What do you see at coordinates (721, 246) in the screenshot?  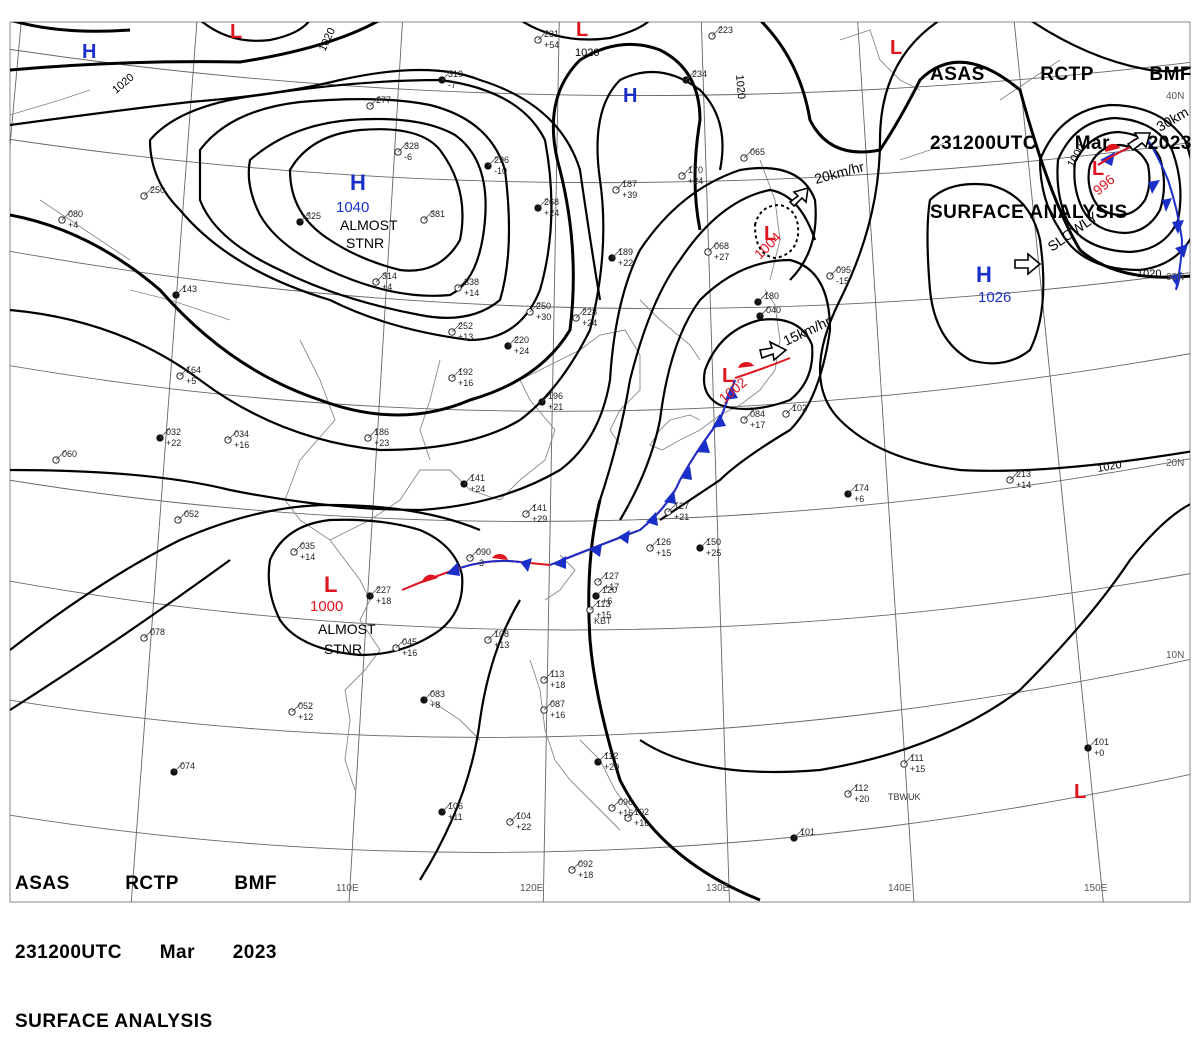 I see `station-pressure: 068` at bounding box center [721, 246].